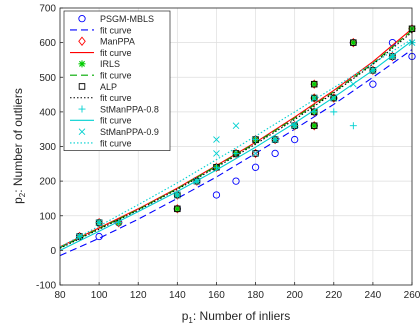  I want to click on x-axis-label-rest: : Number of inliers, so click(241, 316).